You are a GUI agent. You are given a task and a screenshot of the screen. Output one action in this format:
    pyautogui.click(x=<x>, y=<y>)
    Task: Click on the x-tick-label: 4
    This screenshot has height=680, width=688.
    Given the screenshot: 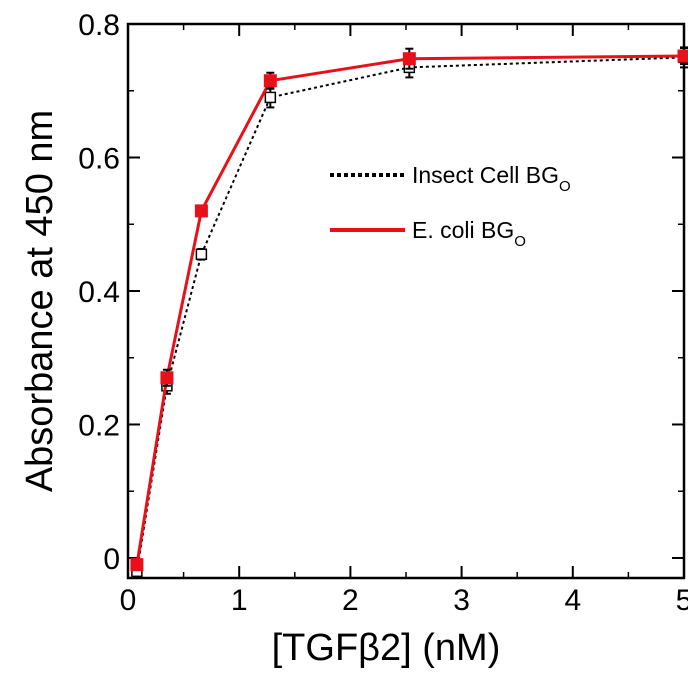 What is the action you would take?
    pyautogui.click(x=572, y=600)
    